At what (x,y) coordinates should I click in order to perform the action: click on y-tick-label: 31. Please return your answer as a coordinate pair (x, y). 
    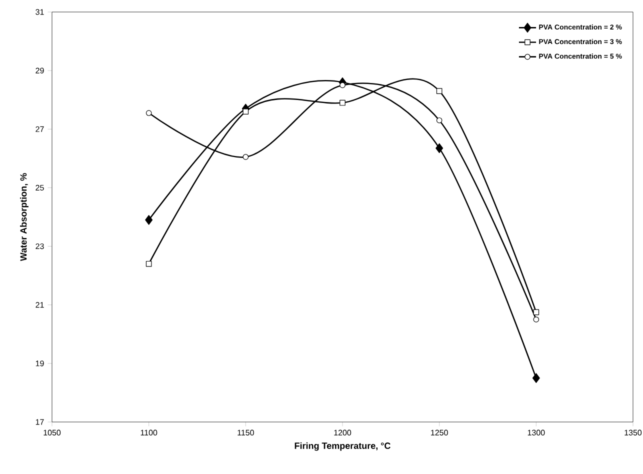
    Looking at the image, I should click on (40, 12).